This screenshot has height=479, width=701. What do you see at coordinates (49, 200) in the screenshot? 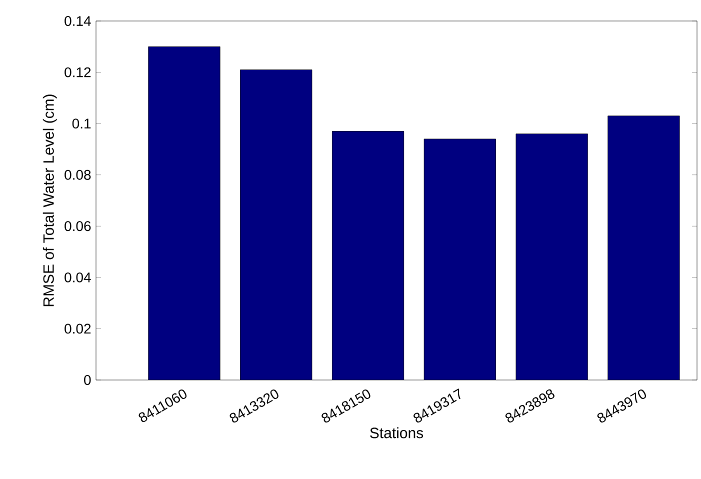
I see `y-axis-title: RMSE of Total Water Level (cm)` at bounding box center [49, 200].